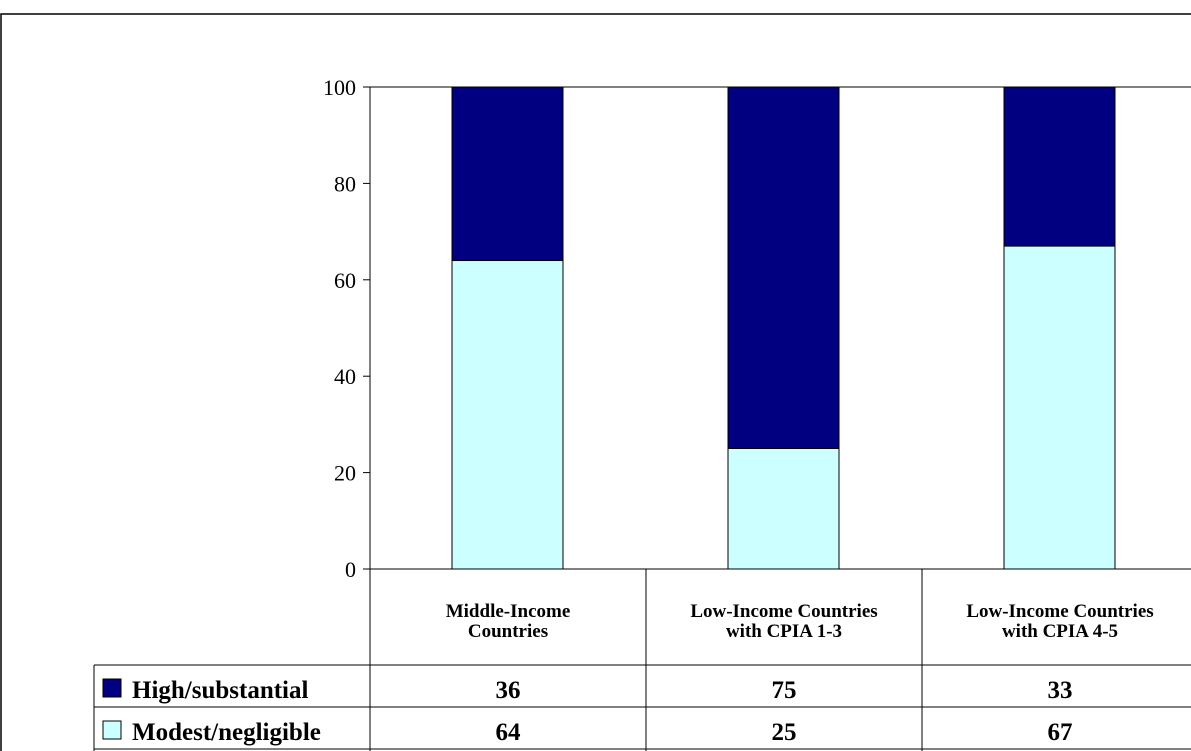  I want to click on x-tick-label: Middle-Income Countries, so click(508, 621).